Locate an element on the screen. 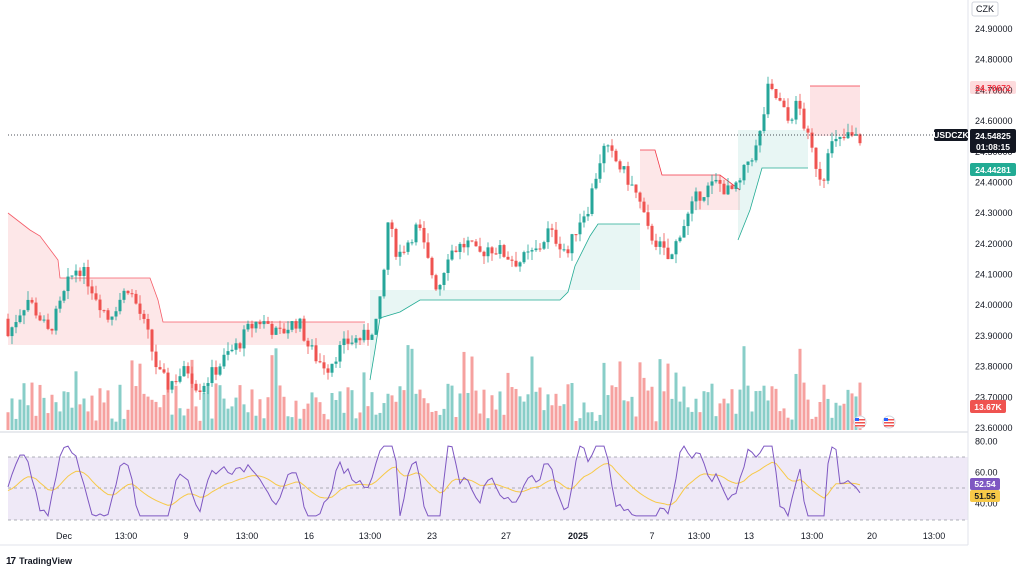  price-tick-label: 24.70000 is located at coordinates (994, 90).